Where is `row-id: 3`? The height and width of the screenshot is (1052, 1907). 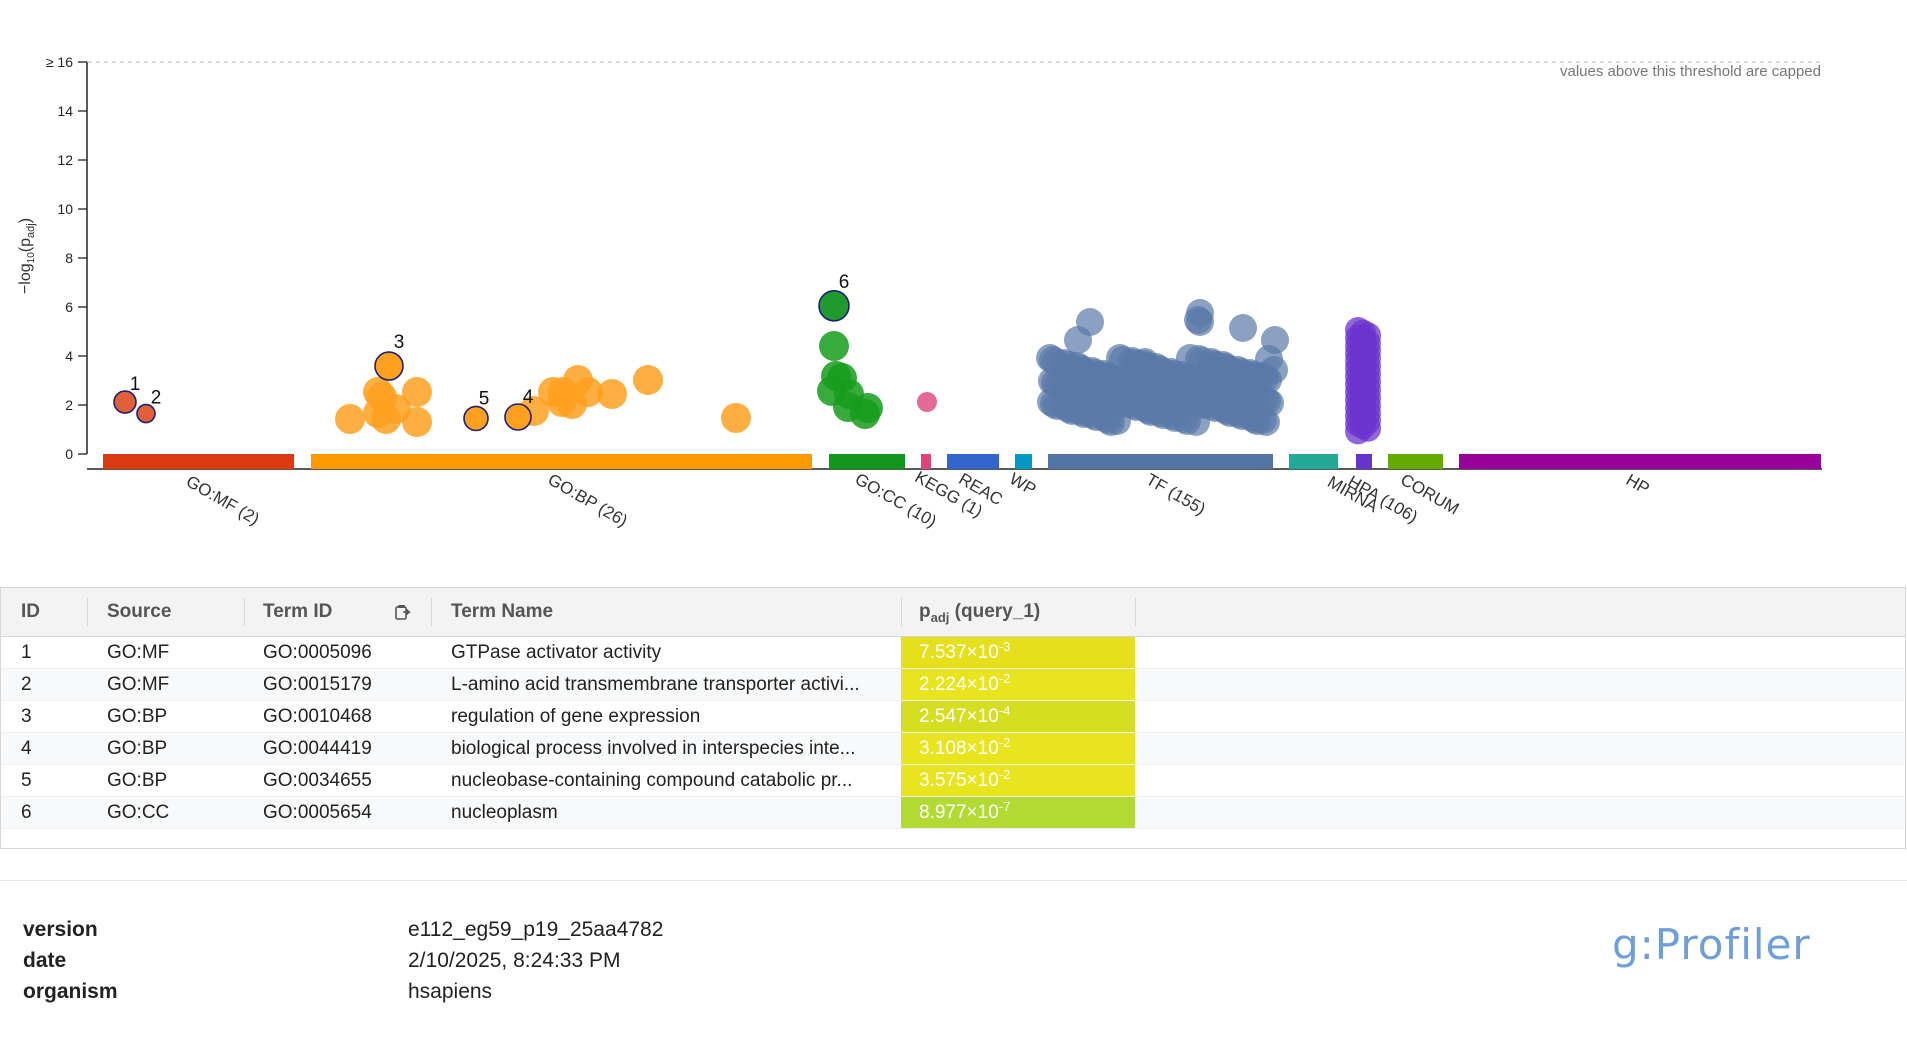
row-id: 3 is located at coordinates (26, 716).